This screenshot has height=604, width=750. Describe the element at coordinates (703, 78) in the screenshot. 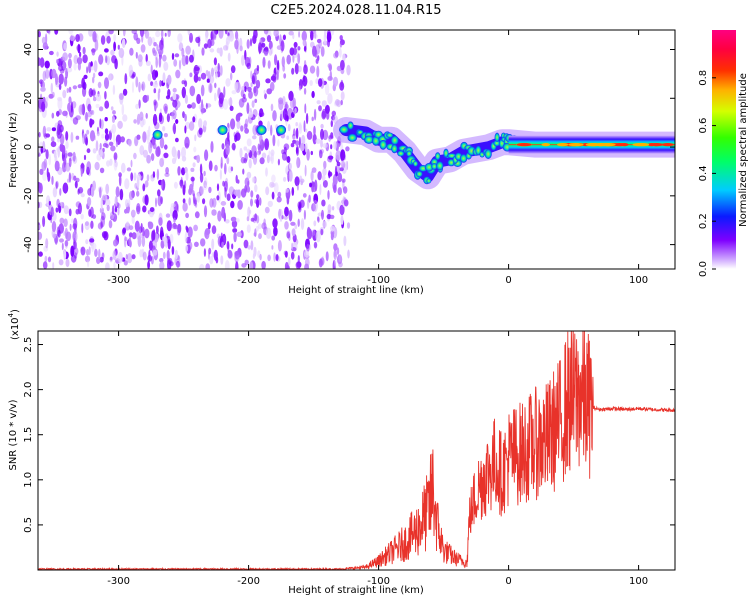

I see `colorbar-tick-label: 0.8` at that location.